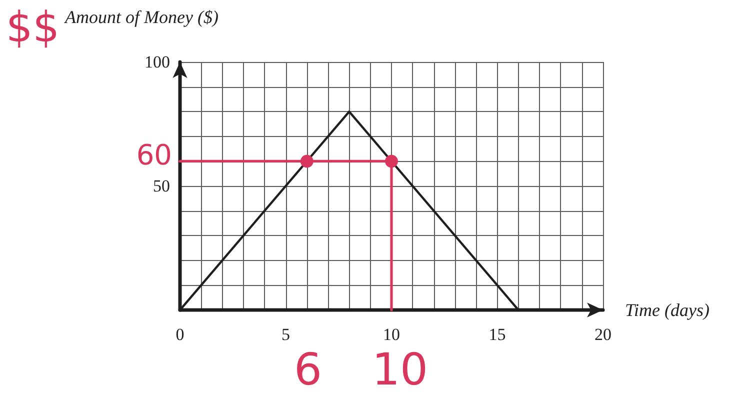  Describe the element at coordinates (308, 370) in the screenshot. I see `text: 6` at that location.